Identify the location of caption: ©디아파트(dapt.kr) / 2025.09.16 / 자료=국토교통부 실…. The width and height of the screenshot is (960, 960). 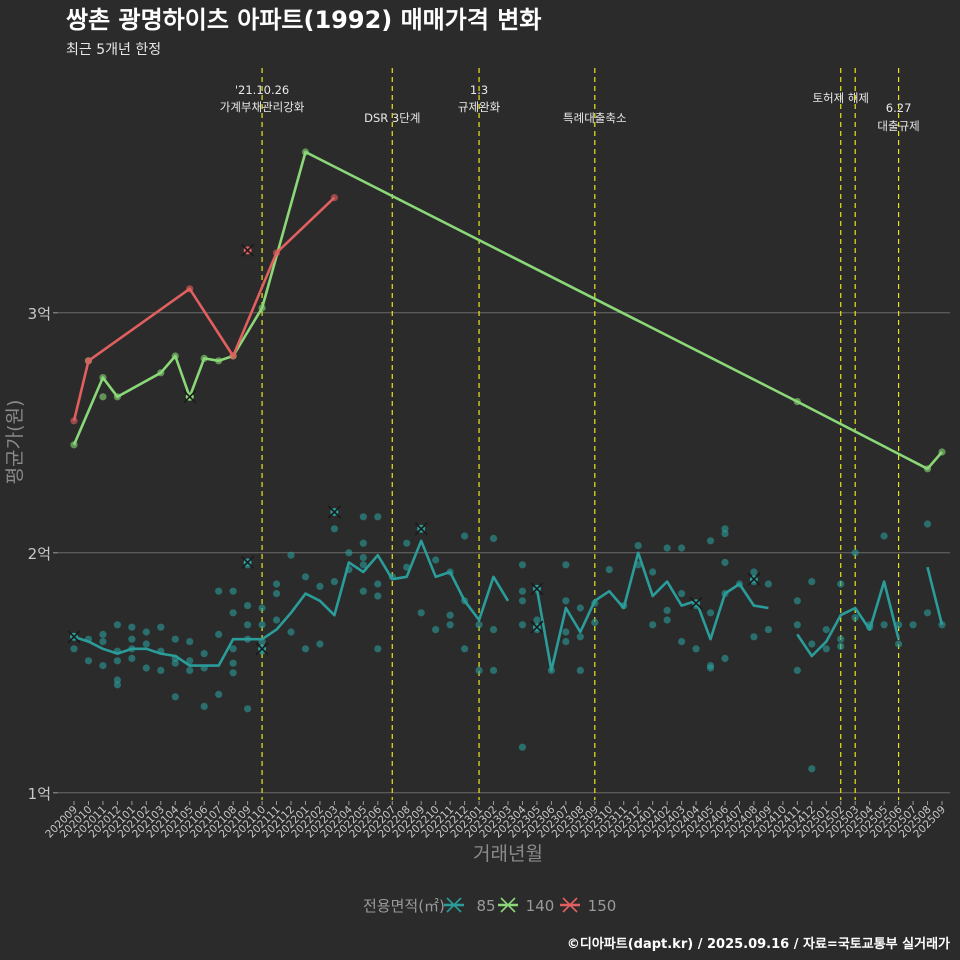
(758, 944).